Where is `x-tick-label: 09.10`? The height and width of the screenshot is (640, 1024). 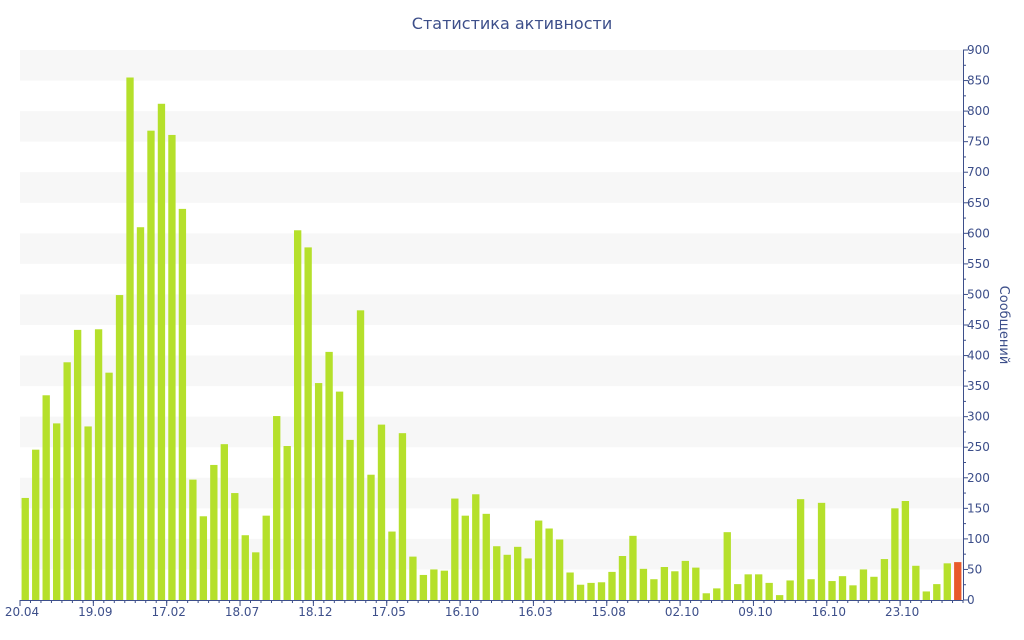 x-tick-label: 09.10 is located at coordinates (755, 612).